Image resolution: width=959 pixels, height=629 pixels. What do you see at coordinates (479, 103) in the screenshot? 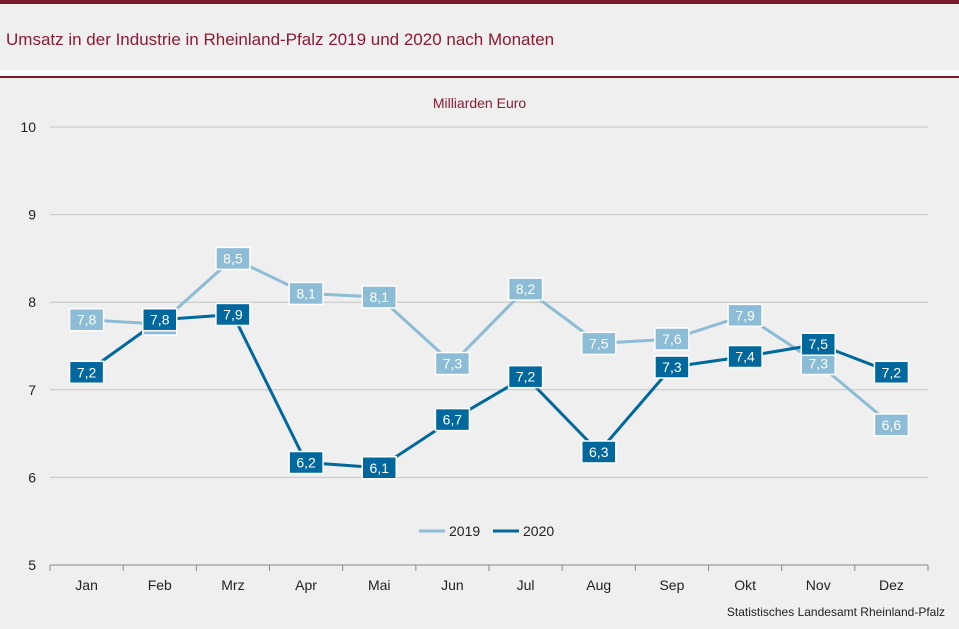
I see `y-unit-label: Milliarden Euro` at bounding box center [479, 103].